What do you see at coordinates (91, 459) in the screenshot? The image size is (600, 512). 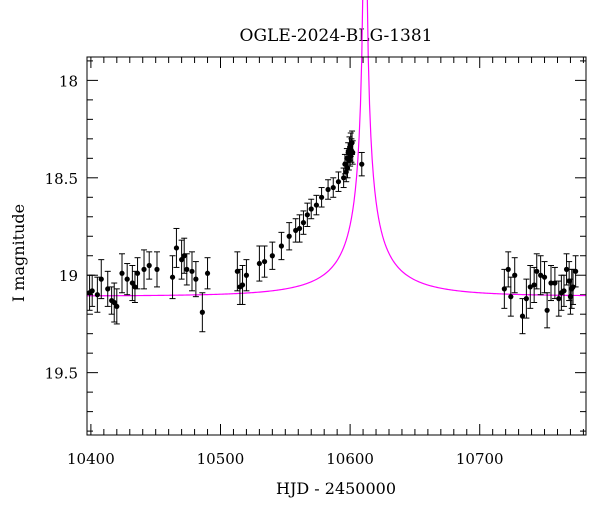 I see `x-tick-label: 10400` at bounding box center [91, 459].